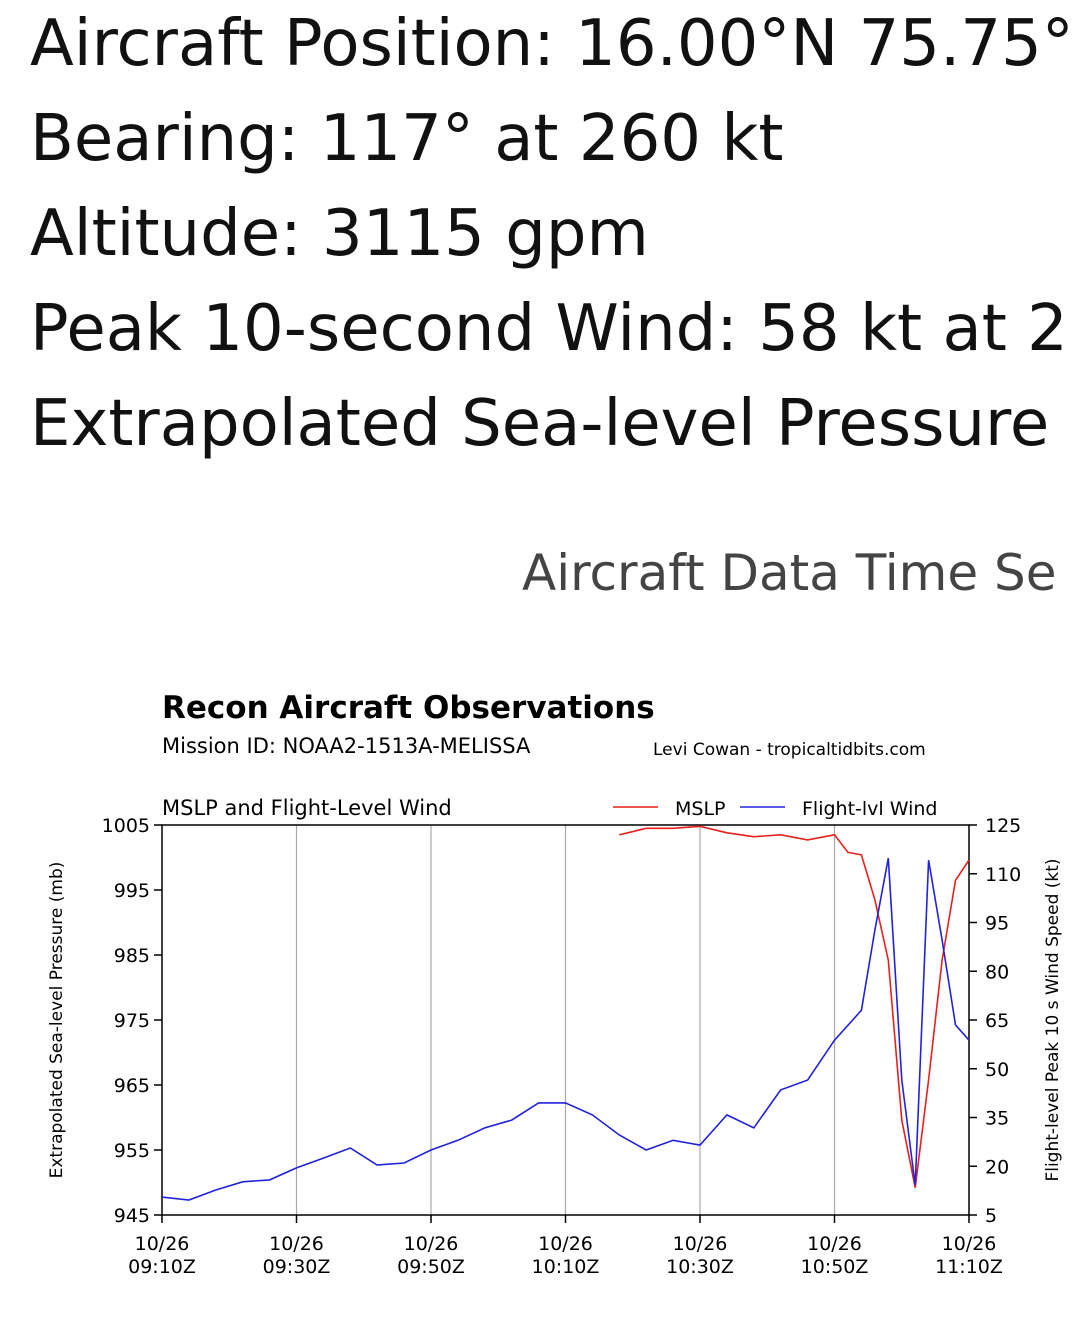 This screenshot has height=1333, width=1080. I want to click on info-line: Extrapolated Sea-level Pressure, so click(539, 424).